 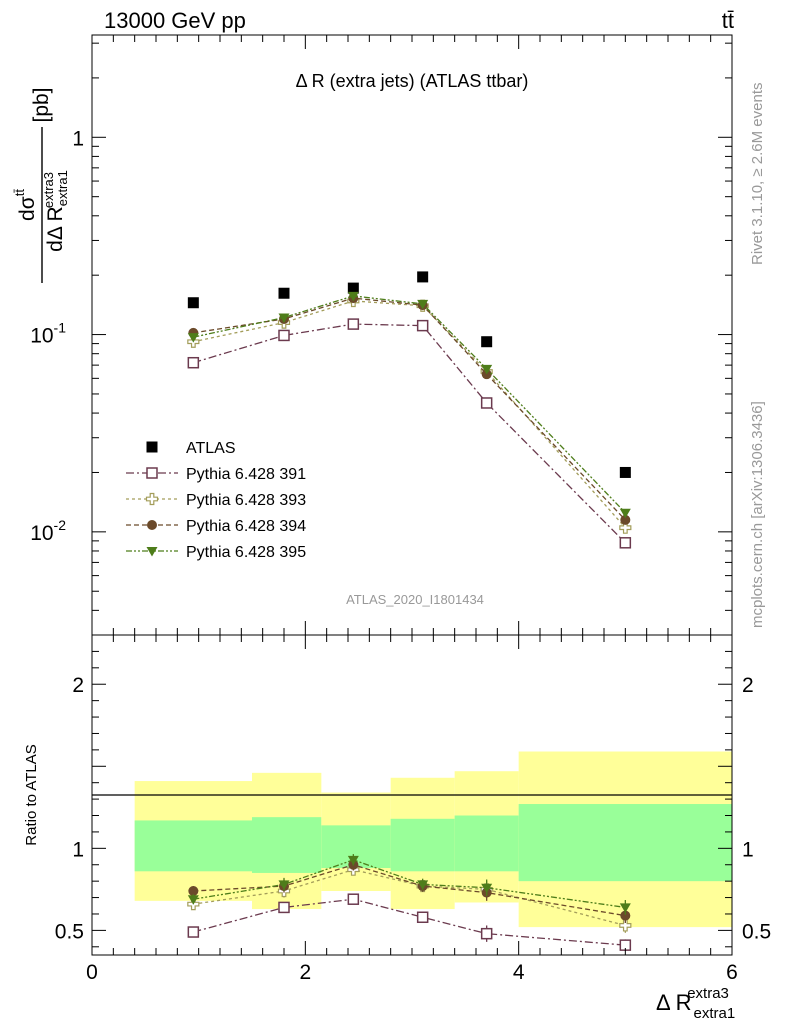 I want to click on legend-item-py394: Pythia 6.428 394, so click(x=216, y=526).